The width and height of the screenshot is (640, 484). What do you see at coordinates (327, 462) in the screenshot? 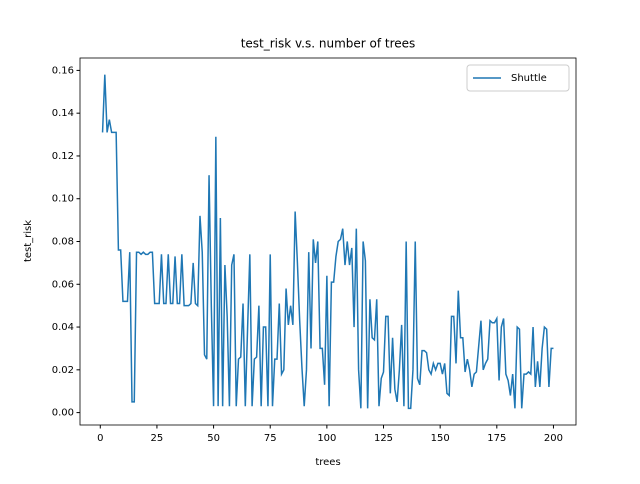
I see `x-axis-label: trees` at bounding box center [327, 462].